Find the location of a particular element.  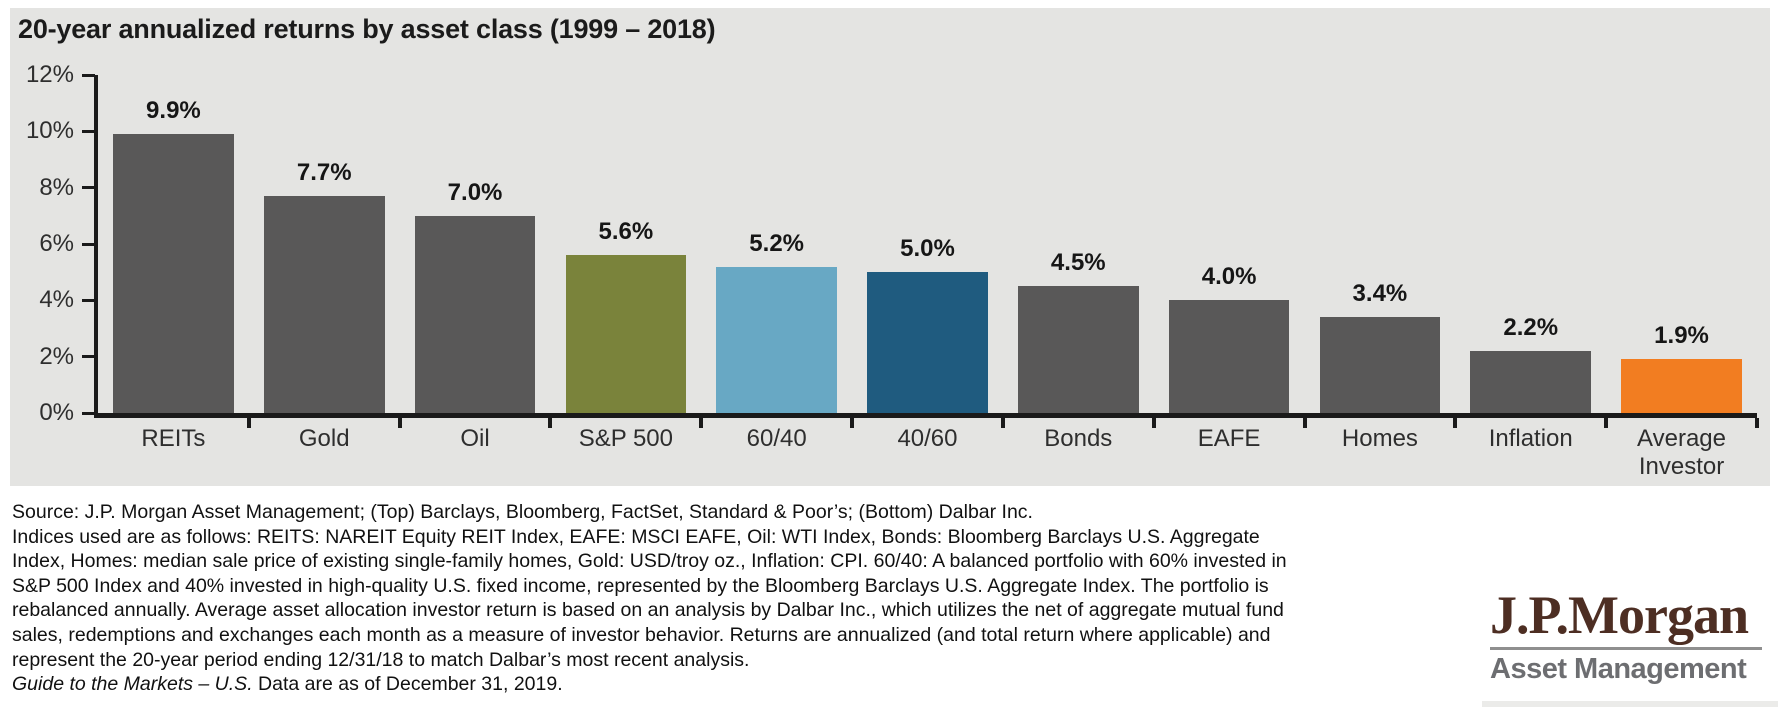

bar-value-label: 5.0% is located at coordinates (927, 249).